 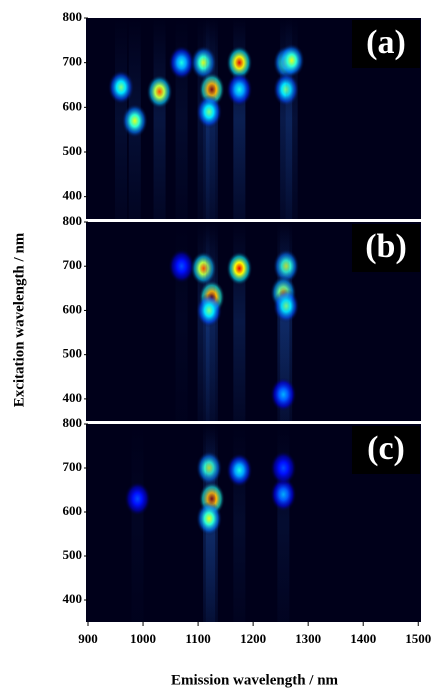 I want to click on x-tick-label: 1300, so click(x=308, y=638).